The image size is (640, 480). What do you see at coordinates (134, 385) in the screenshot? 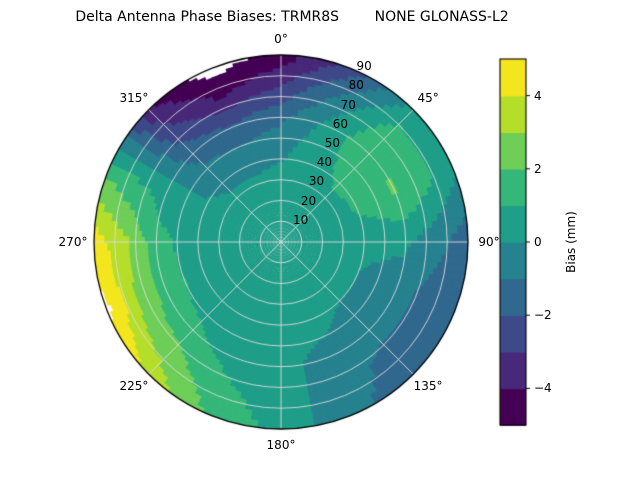
I see `azimuth-tick-label: 225°` at bounding box center [134, 385].